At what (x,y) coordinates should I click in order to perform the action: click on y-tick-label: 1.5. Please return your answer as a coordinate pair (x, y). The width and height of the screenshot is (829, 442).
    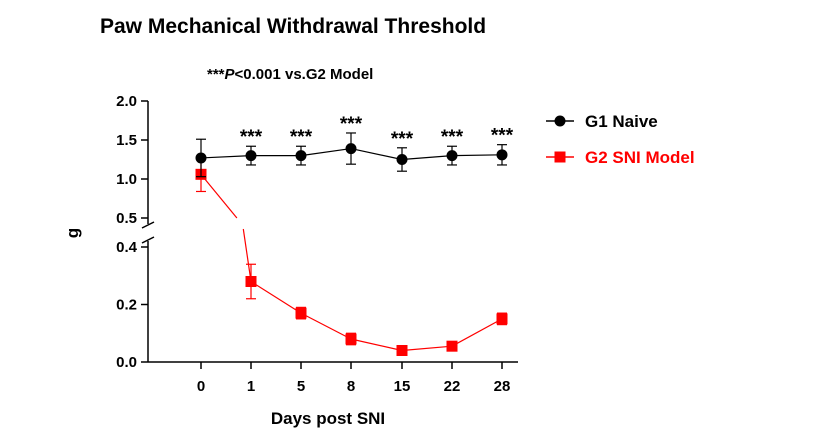
    Looking at the image, I should click on (126, 140).